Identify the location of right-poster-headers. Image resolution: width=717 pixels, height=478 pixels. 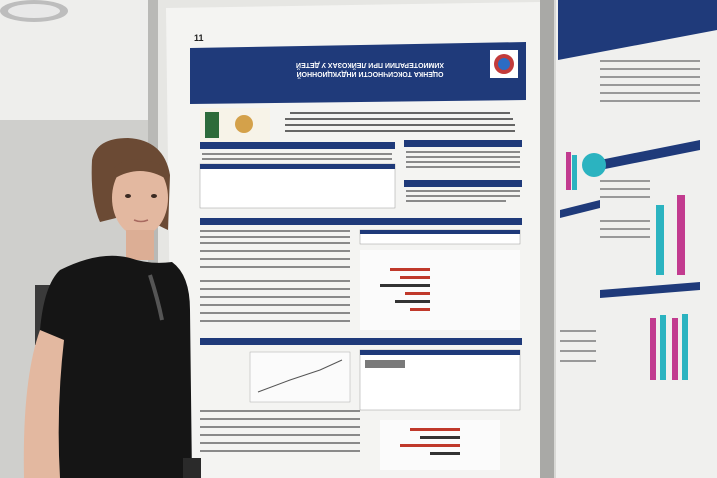
(630, 219).